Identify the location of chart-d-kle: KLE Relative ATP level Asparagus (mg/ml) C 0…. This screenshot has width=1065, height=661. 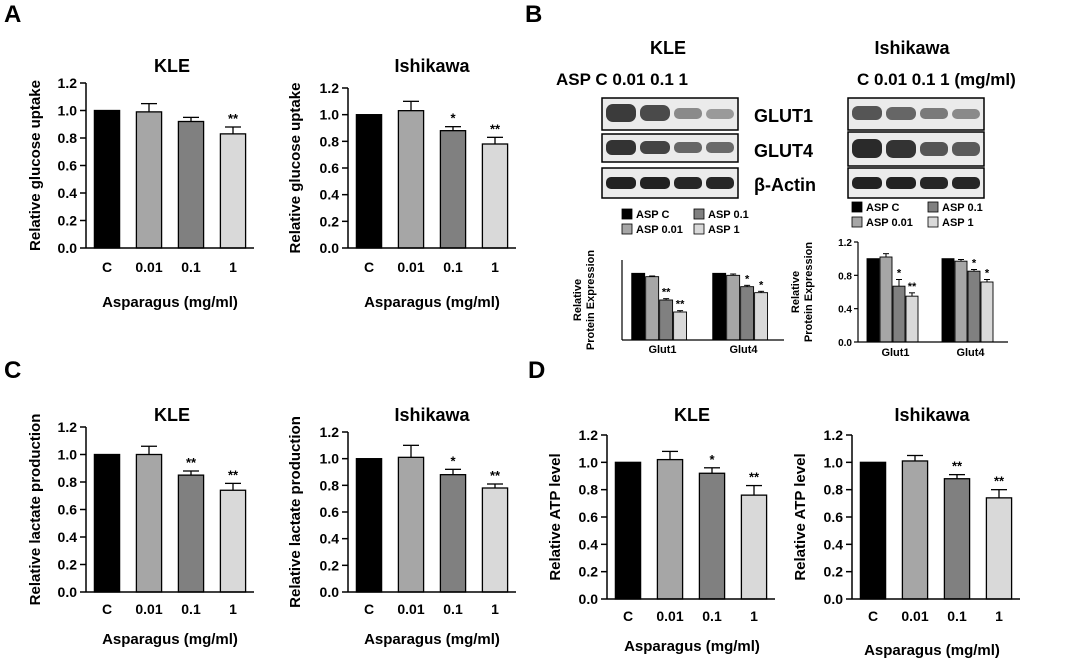
(661, 530).